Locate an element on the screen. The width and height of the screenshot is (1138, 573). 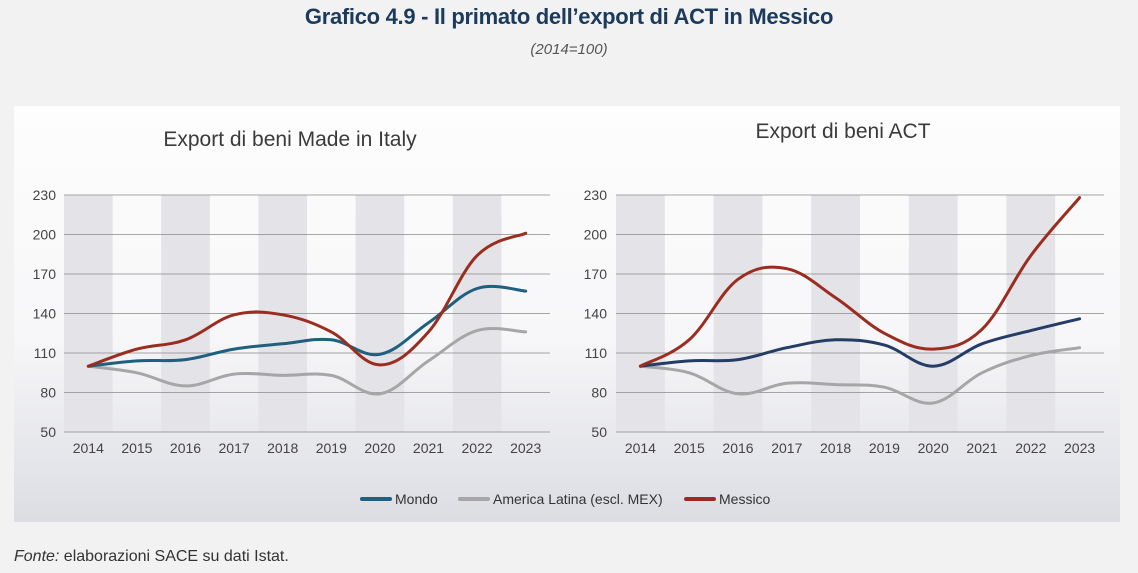
page-subtitle: (2014=100) is located at coordinates (569, 49).